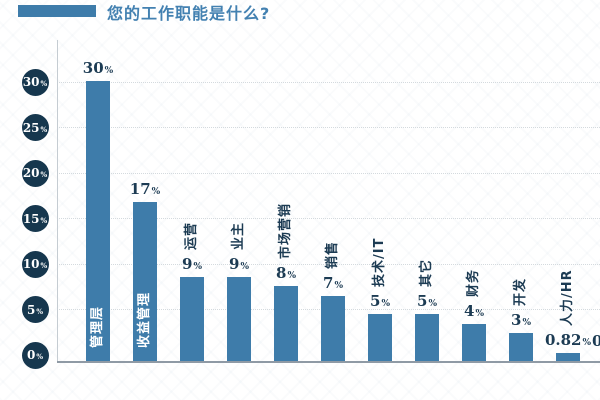  Describe the element at coordinates (379, 262) in the screenshot. I see `bar-category-label: 技术/IT` at that location.